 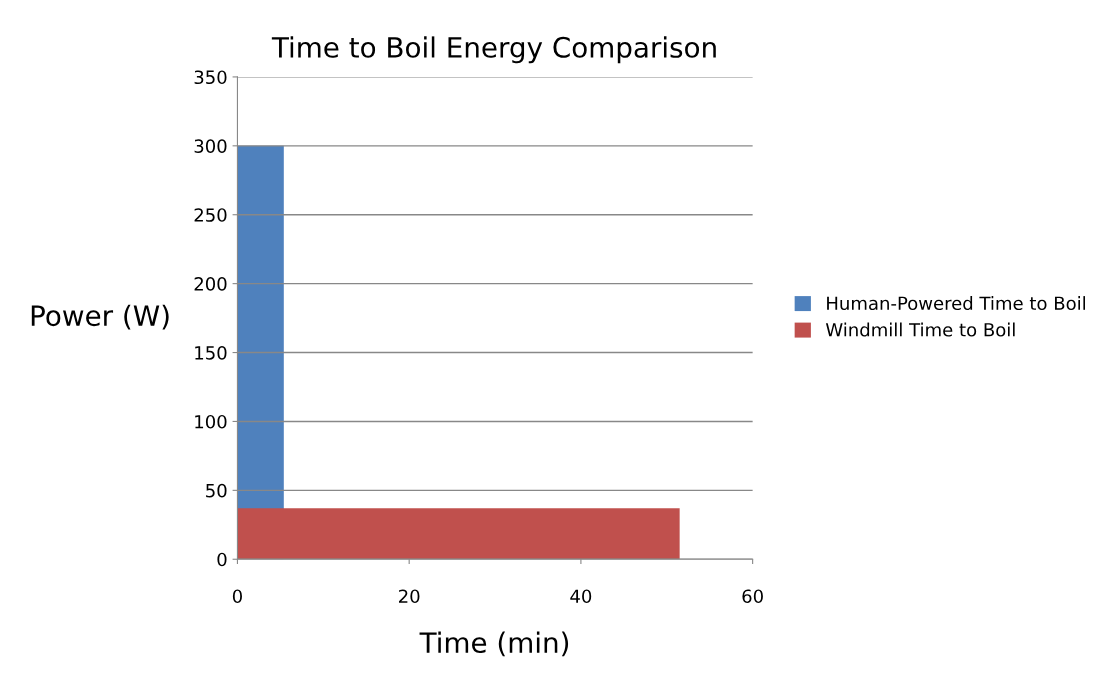 What do you see at coordinates (210, 284) in the screenshot?
I see `y-tick-label: 200` at bounding box center [210, 284].